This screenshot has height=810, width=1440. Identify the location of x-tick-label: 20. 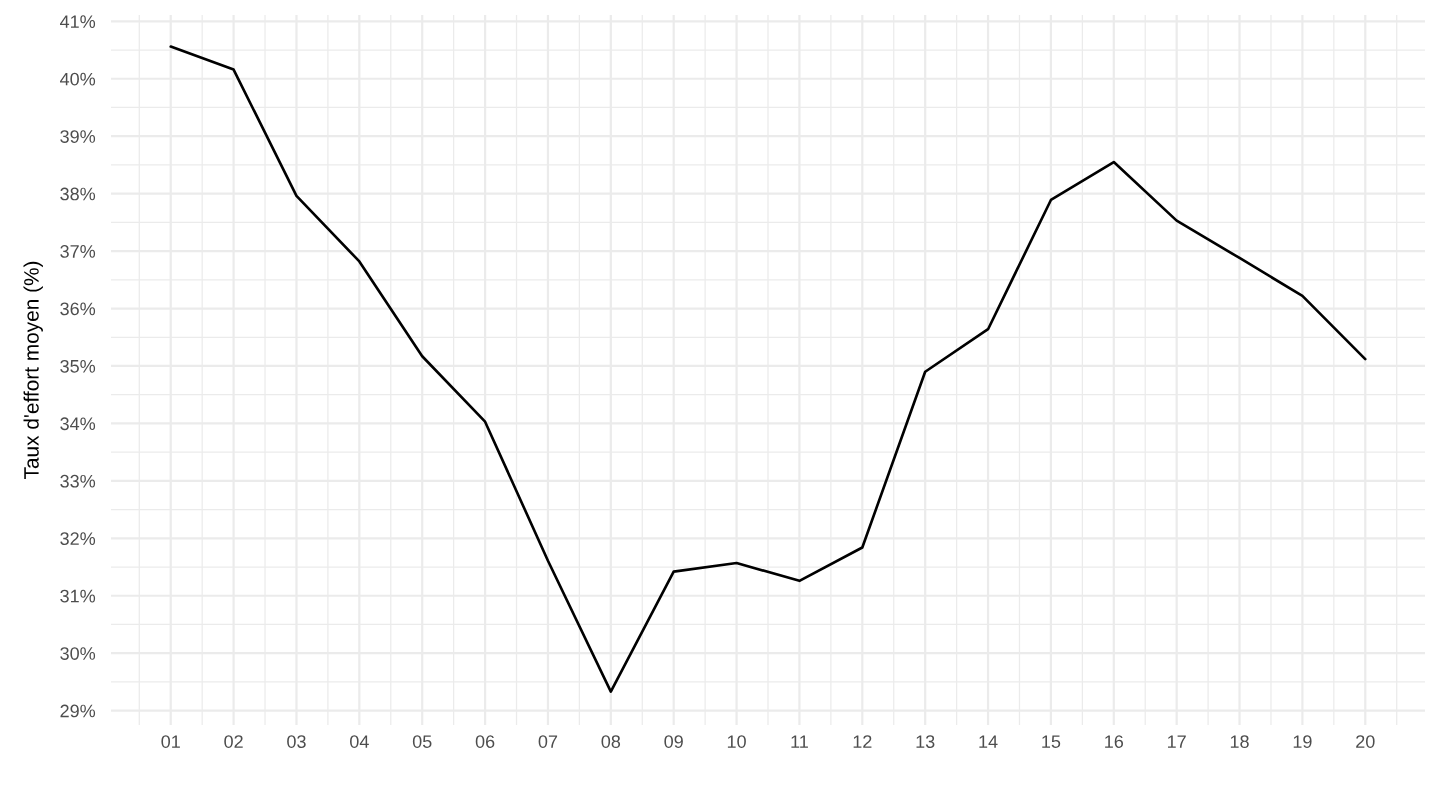
(1365, 741).